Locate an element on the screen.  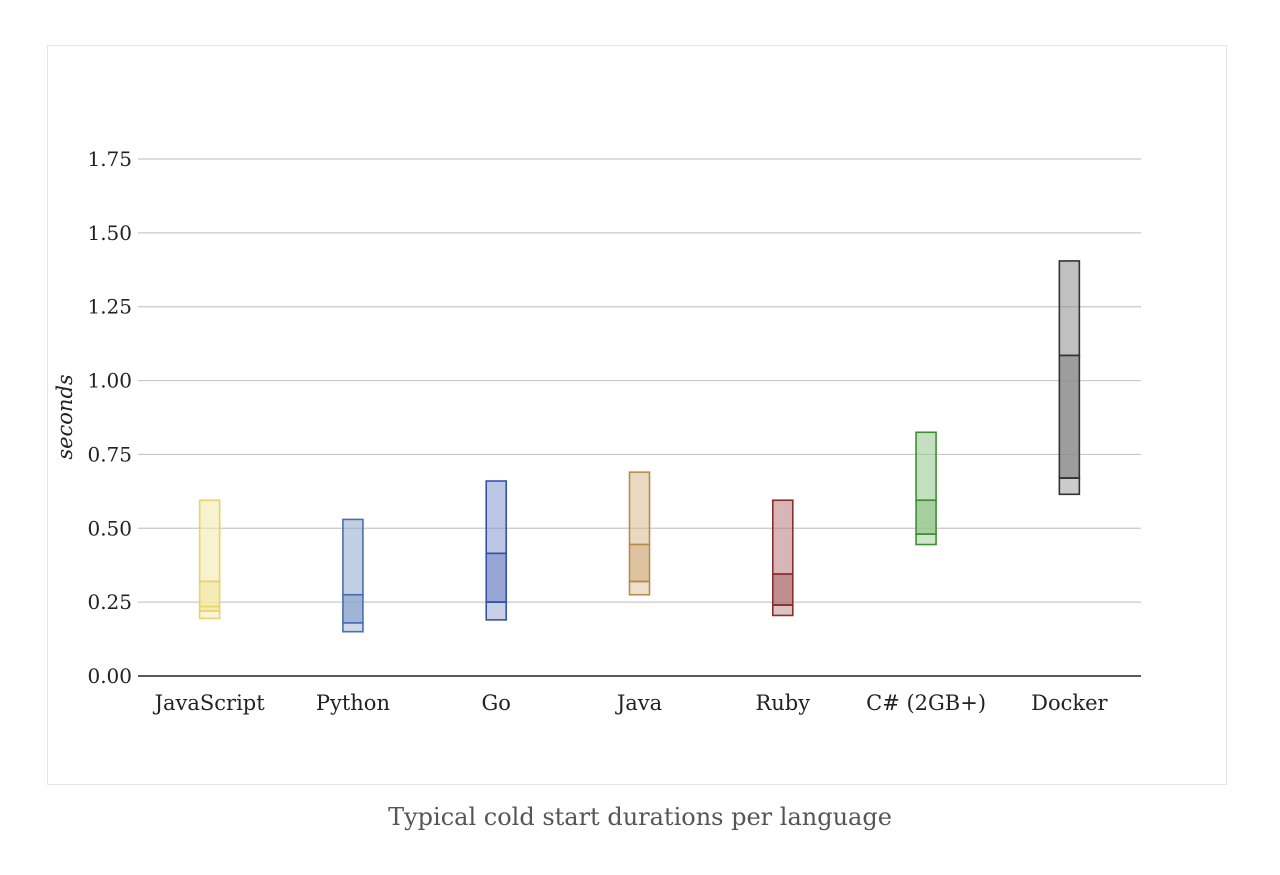
box-javascript is located at coordinates (209, 559).